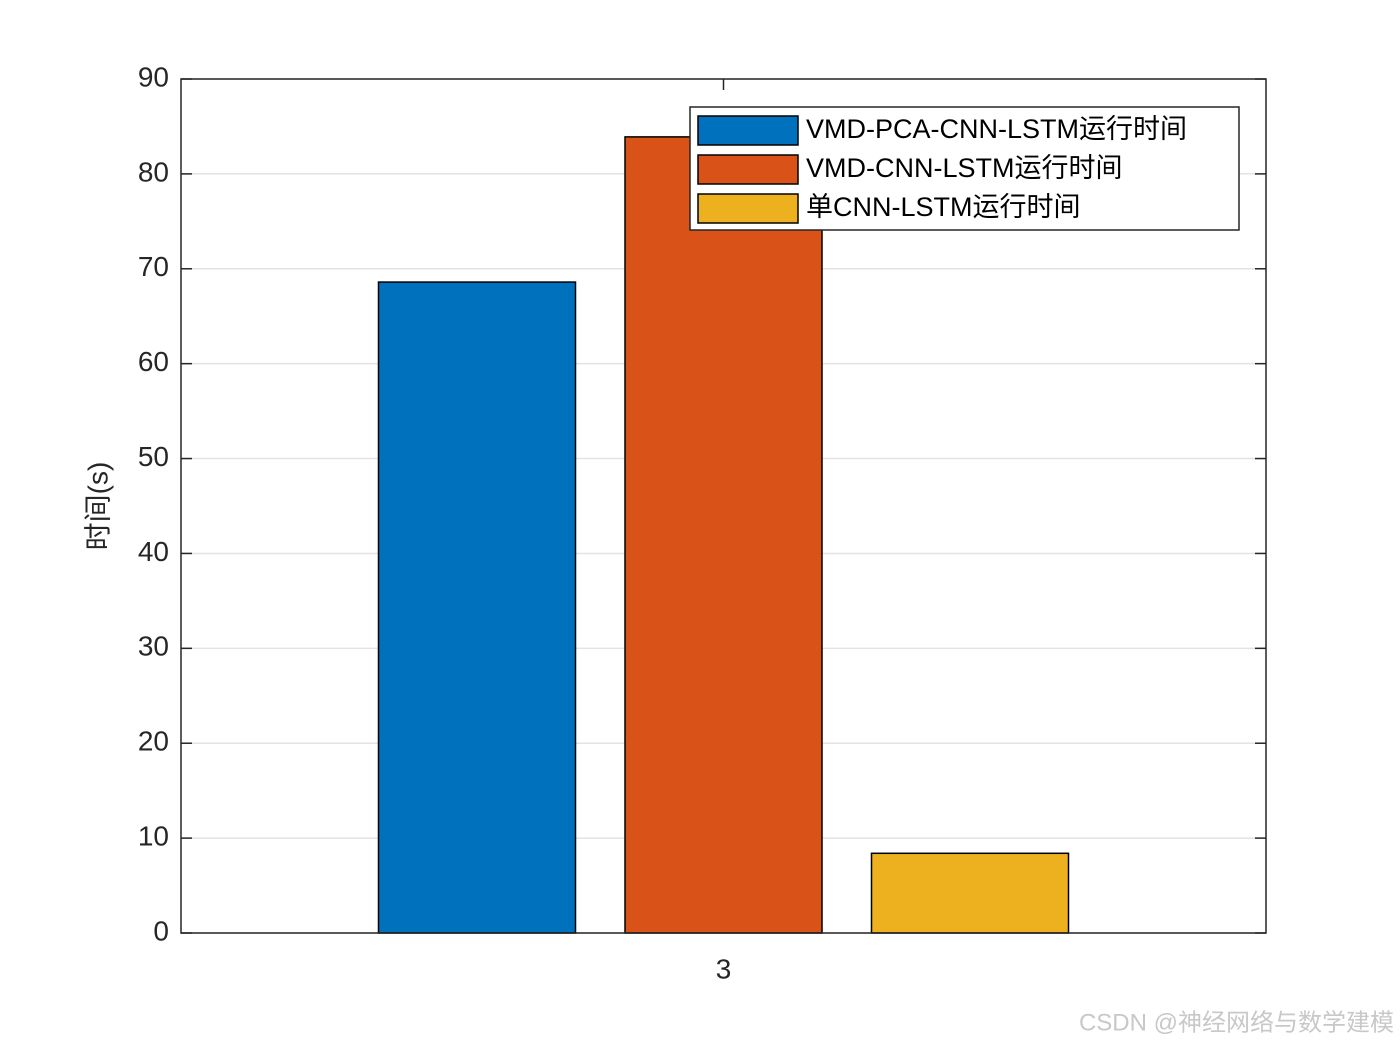 This screenshot has width=1400, height=1050. I want to click on y-tick-label: 50, so click(153, 456).